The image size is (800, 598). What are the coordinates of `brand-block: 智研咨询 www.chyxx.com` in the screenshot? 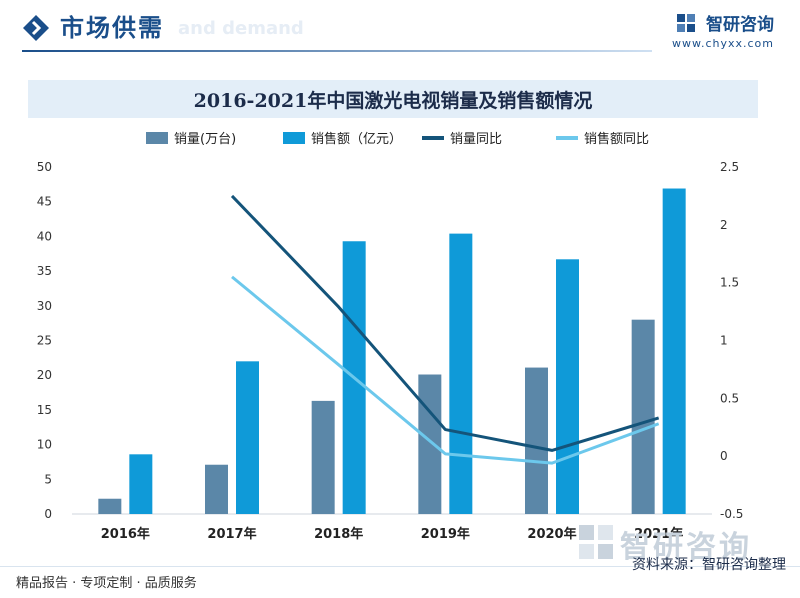 It's located at (723, 30).